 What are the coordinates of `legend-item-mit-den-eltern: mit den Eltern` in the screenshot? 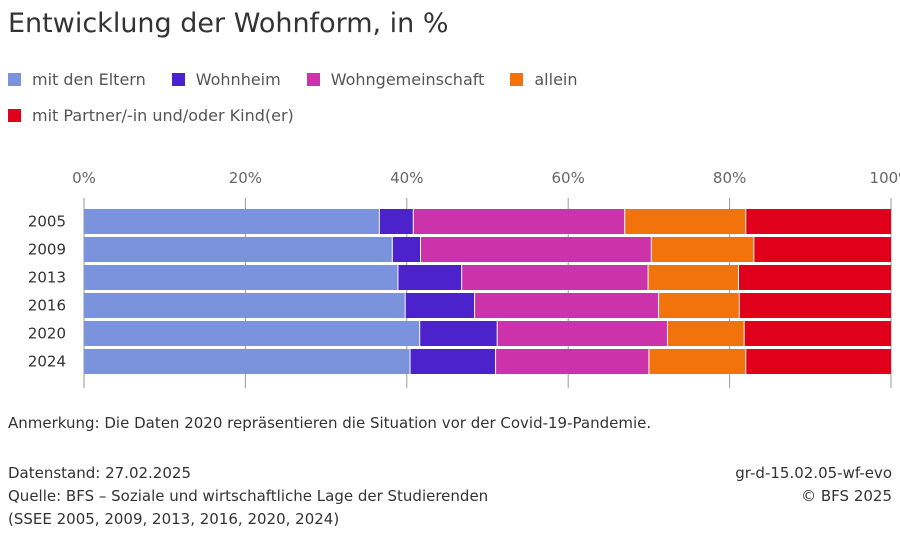 It's located at (77, 79).